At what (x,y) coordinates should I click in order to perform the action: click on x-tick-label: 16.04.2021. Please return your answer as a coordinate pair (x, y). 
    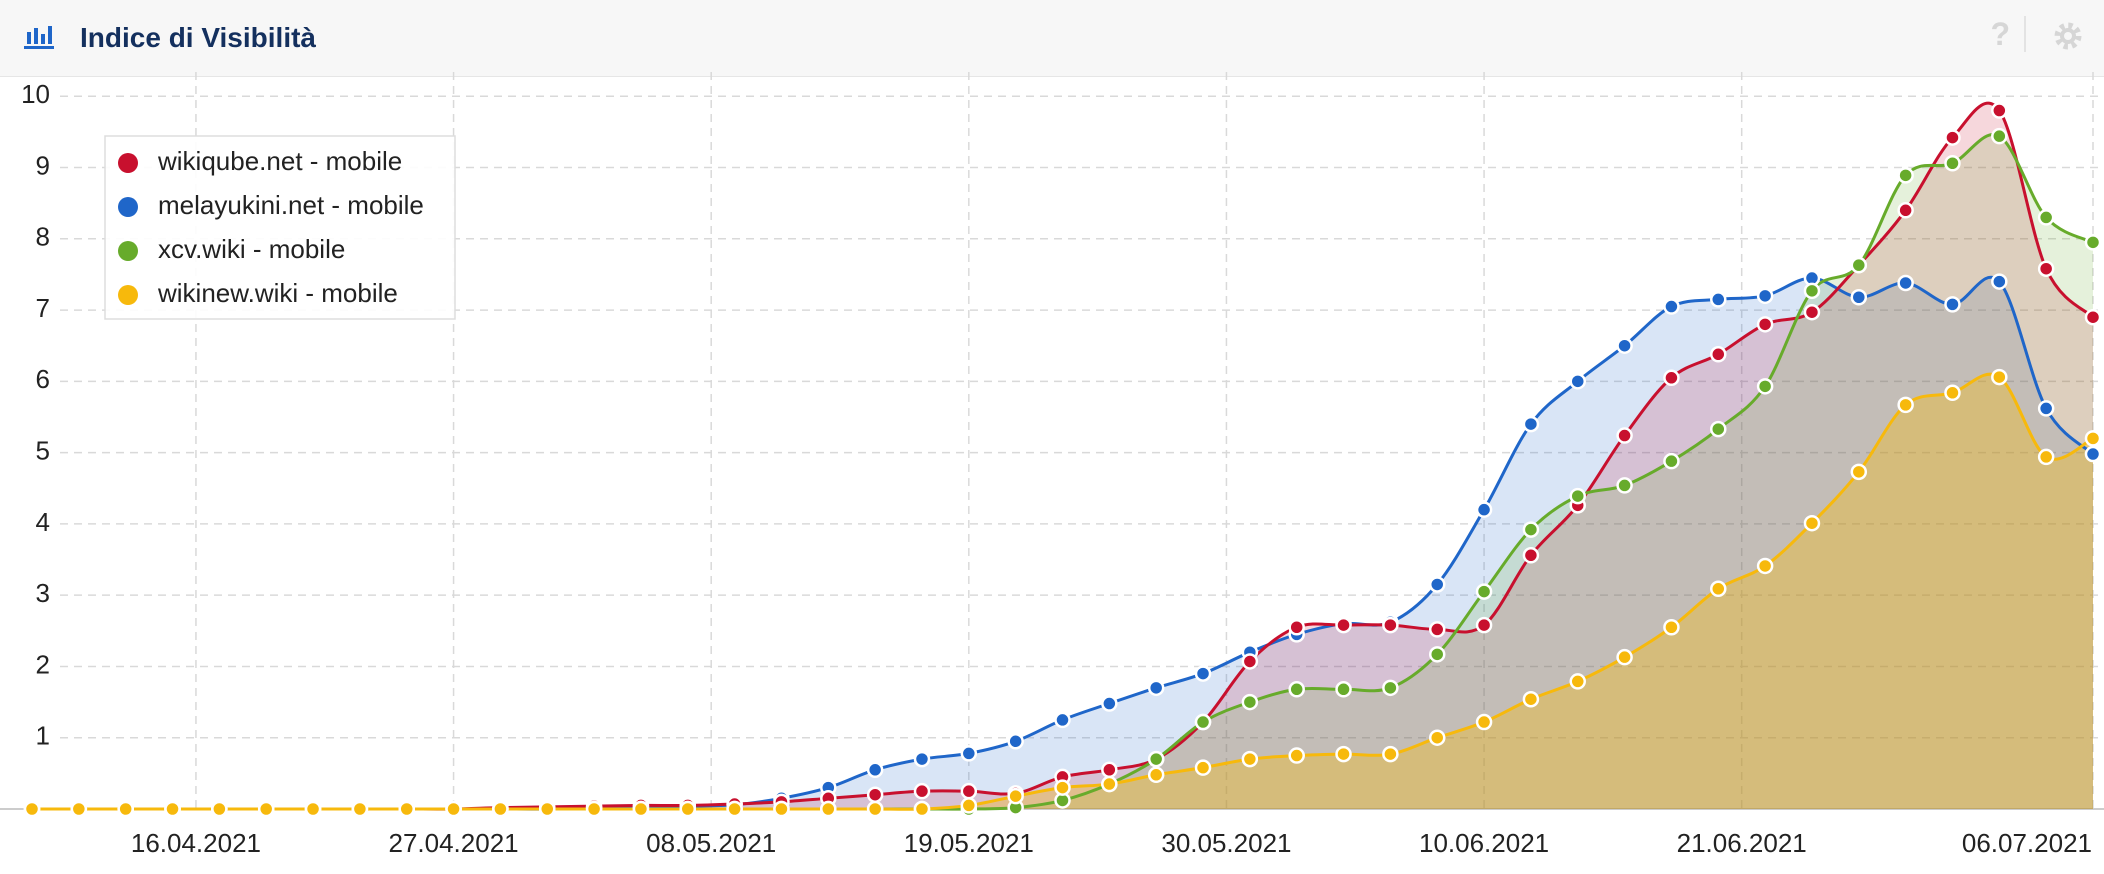
    Looking at the image, I should click on (196, 843).